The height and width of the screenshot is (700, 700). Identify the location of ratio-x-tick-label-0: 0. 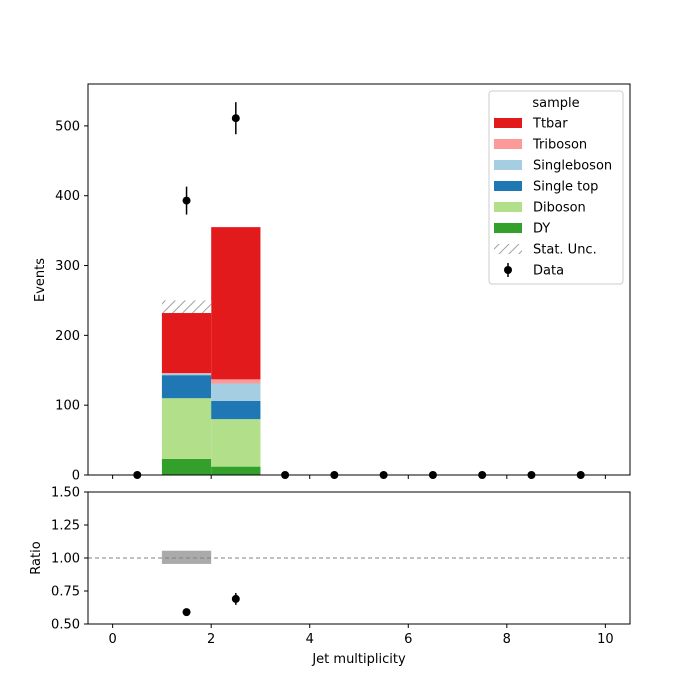
(112, 639).